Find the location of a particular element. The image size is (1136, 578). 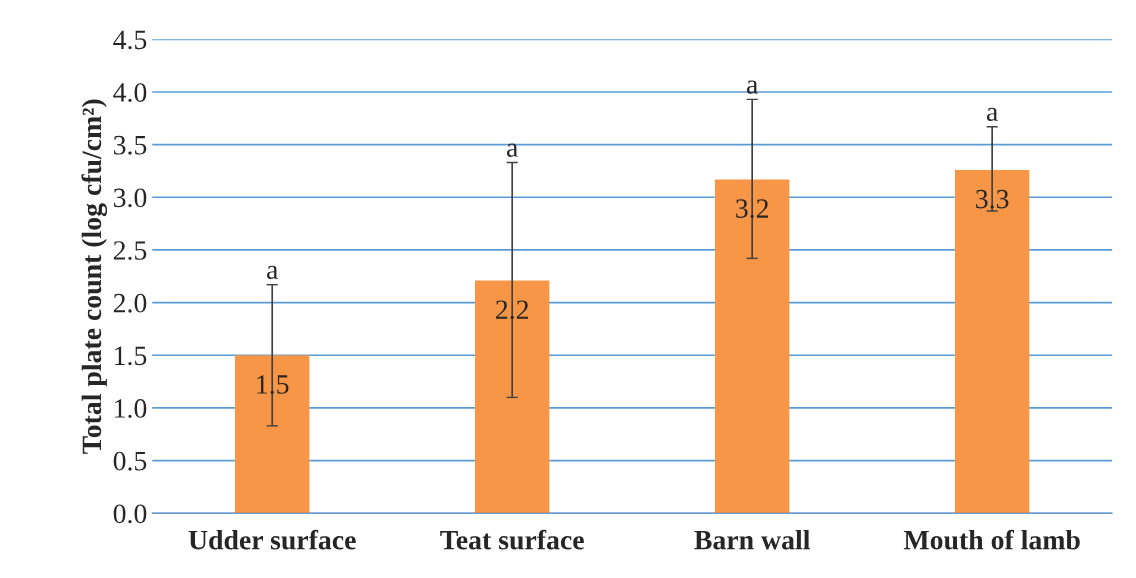

y-tick-label: 2.5 is located at coordinates (130, 250).